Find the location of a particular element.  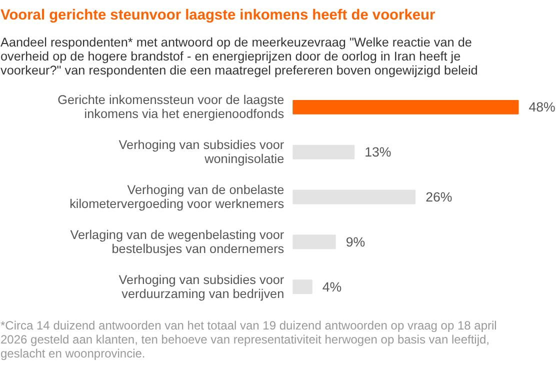

y-tick-label: Verhoging van de onbelaste kilometervergoeding voor werknemers is located at coordinates (177, 197).